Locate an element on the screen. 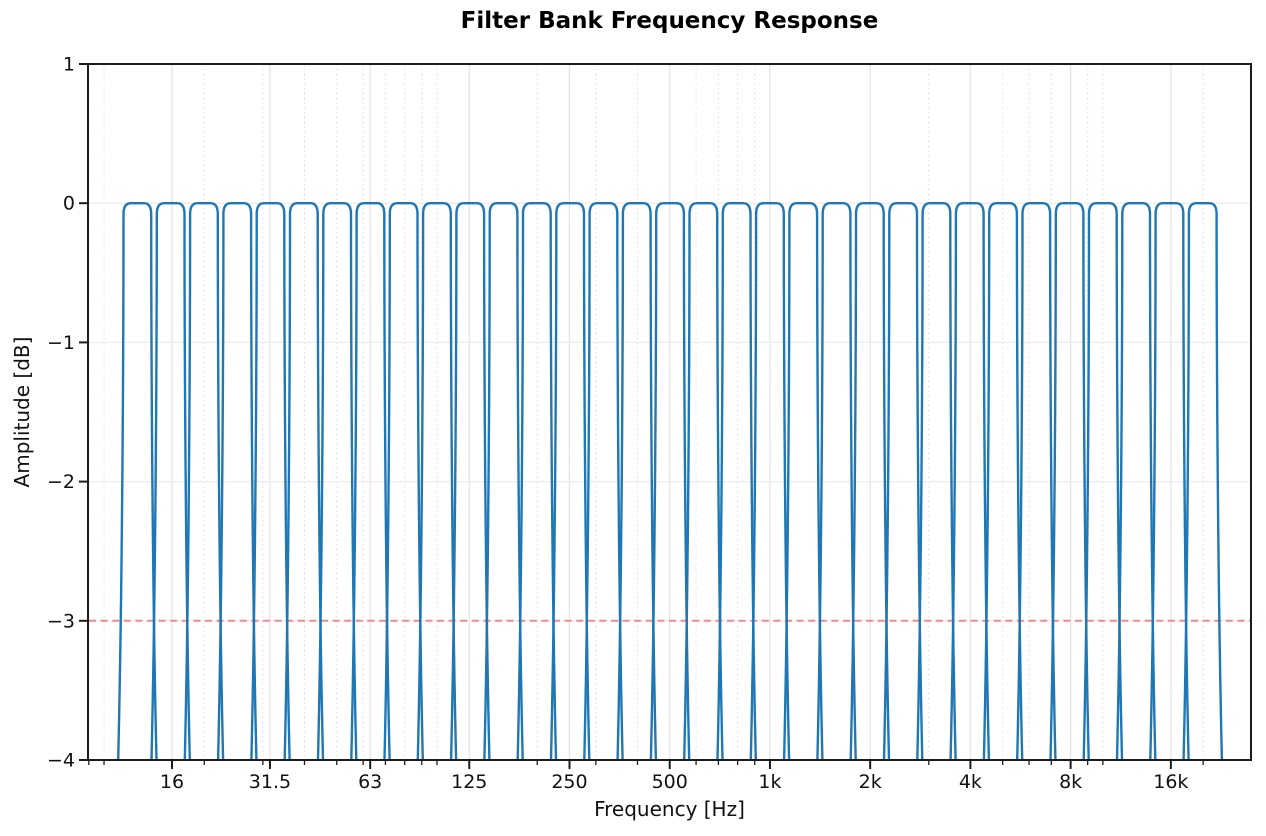  svg-text: 125 is located at coordinates (469, 782).